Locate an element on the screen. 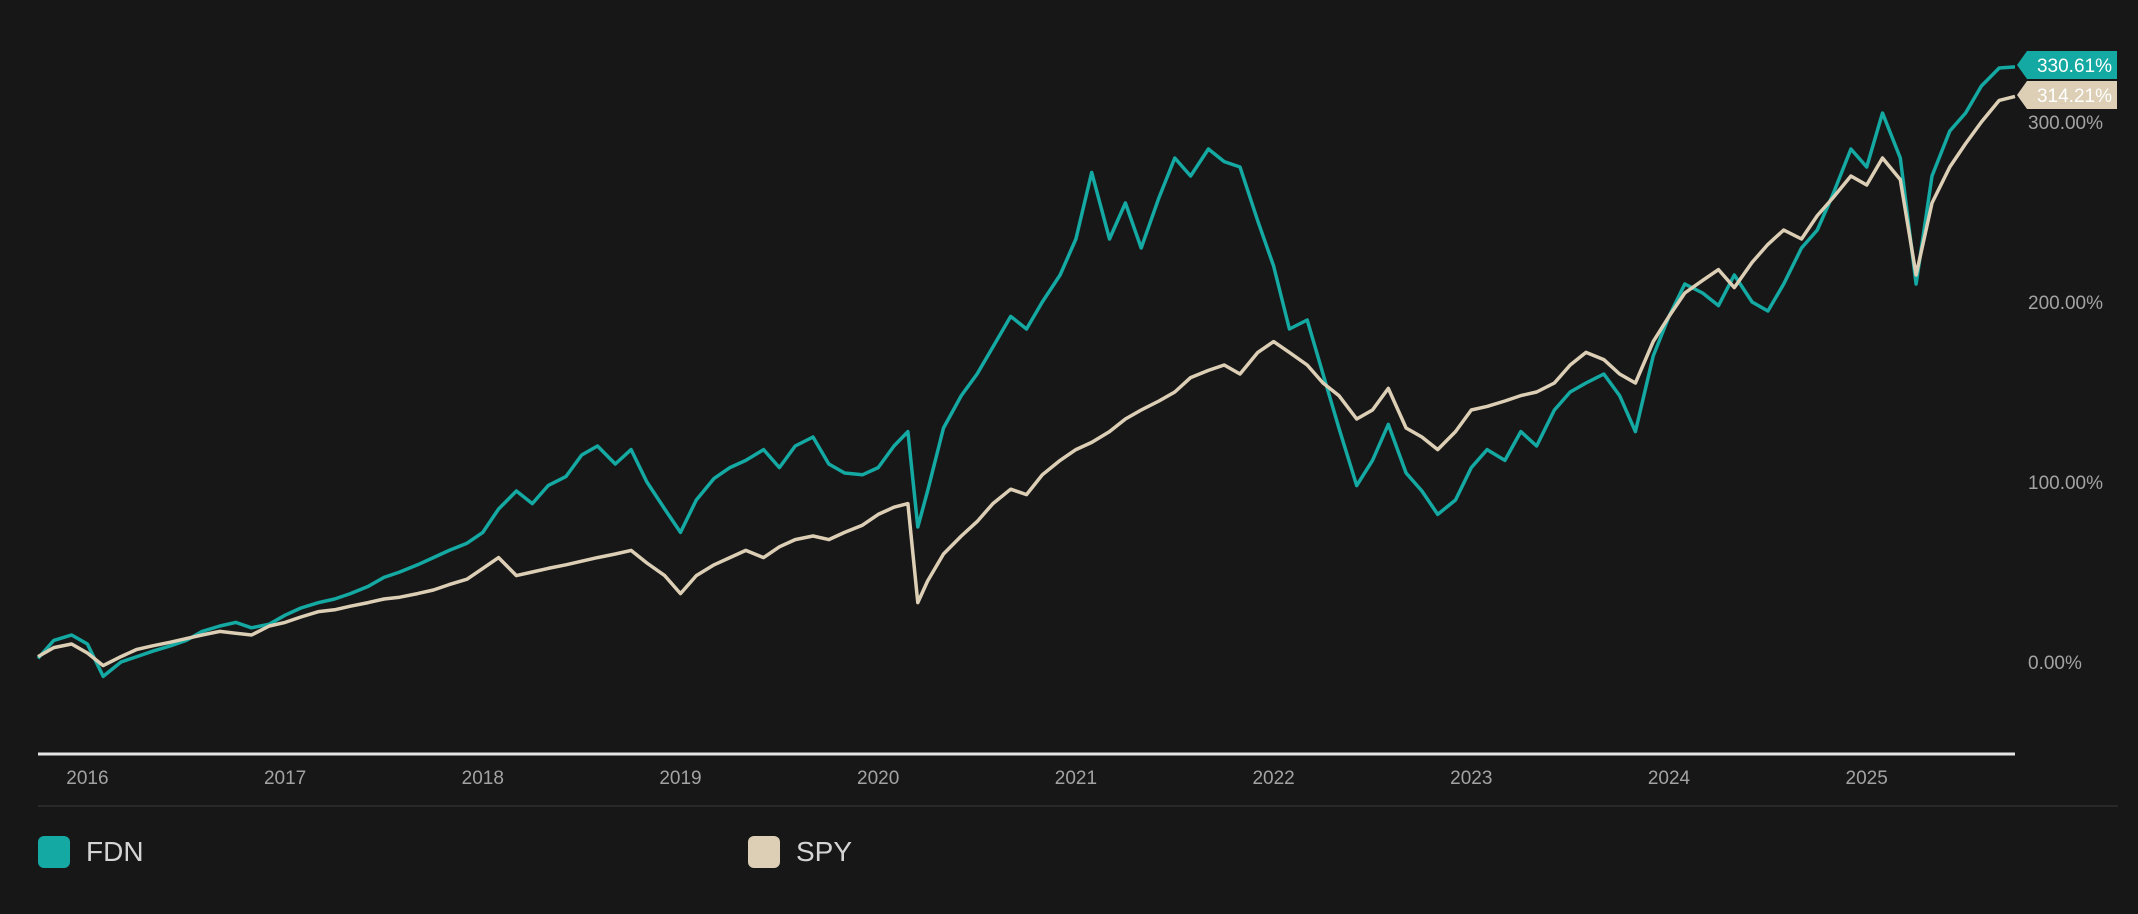 The width and height of the screenshot is (2138, 914). x-tick-label: 2018 is located at coordinates (483, 778).